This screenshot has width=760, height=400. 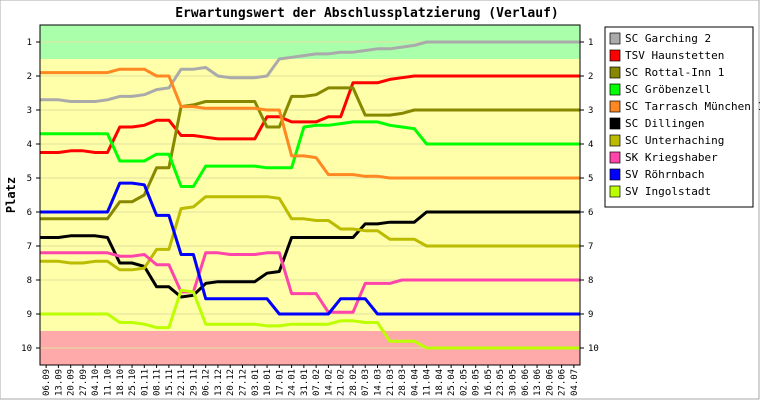 What do you see at coordinates (256, 382) in the screenshot?
I see `x-tick-label: 03.01` at bounding box center [256, 382].